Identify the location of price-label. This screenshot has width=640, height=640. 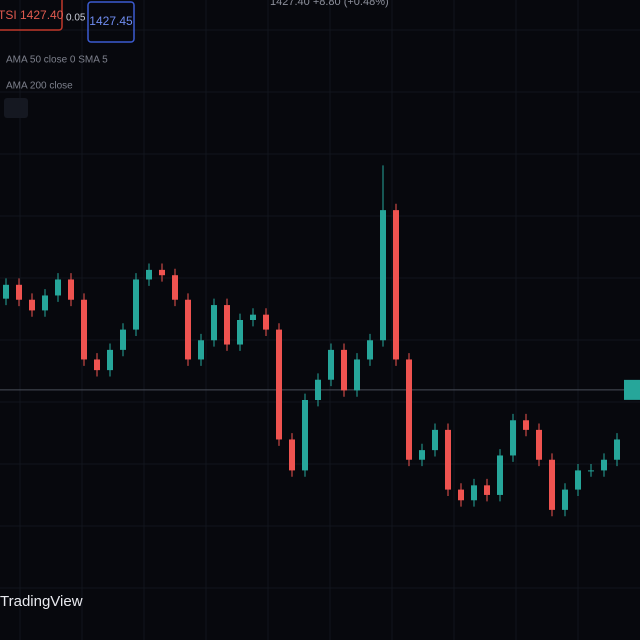
(632, 389).